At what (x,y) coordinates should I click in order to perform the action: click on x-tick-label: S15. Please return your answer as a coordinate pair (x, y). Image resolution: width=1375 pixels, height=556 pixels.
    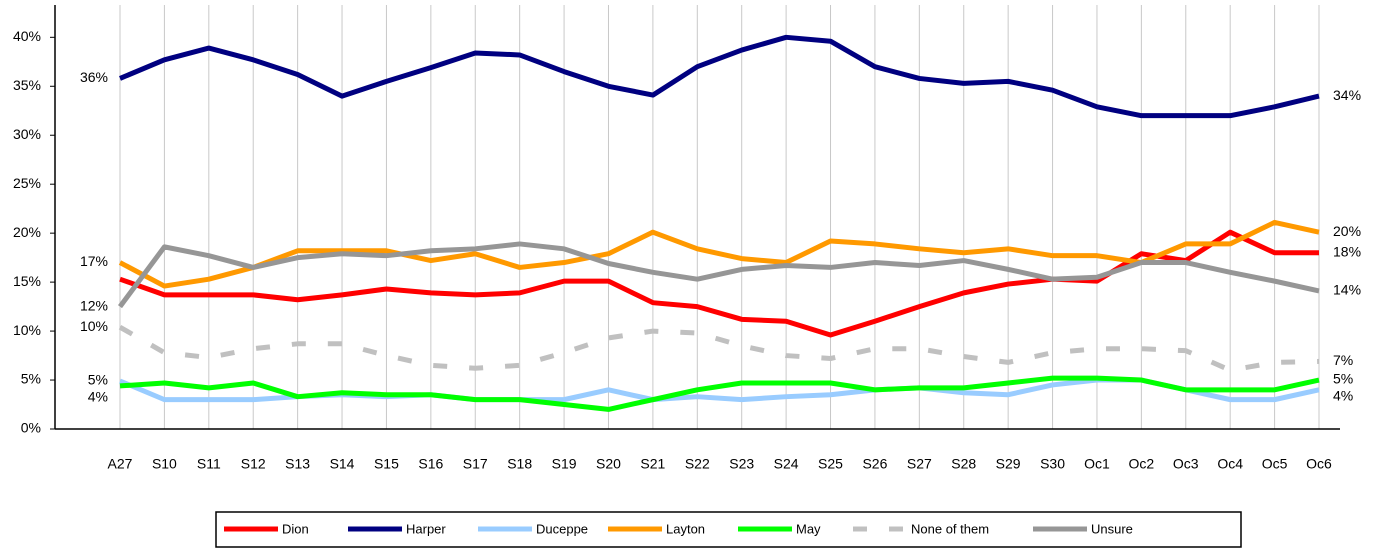
    Looking at the image, I should click on (386, 464).